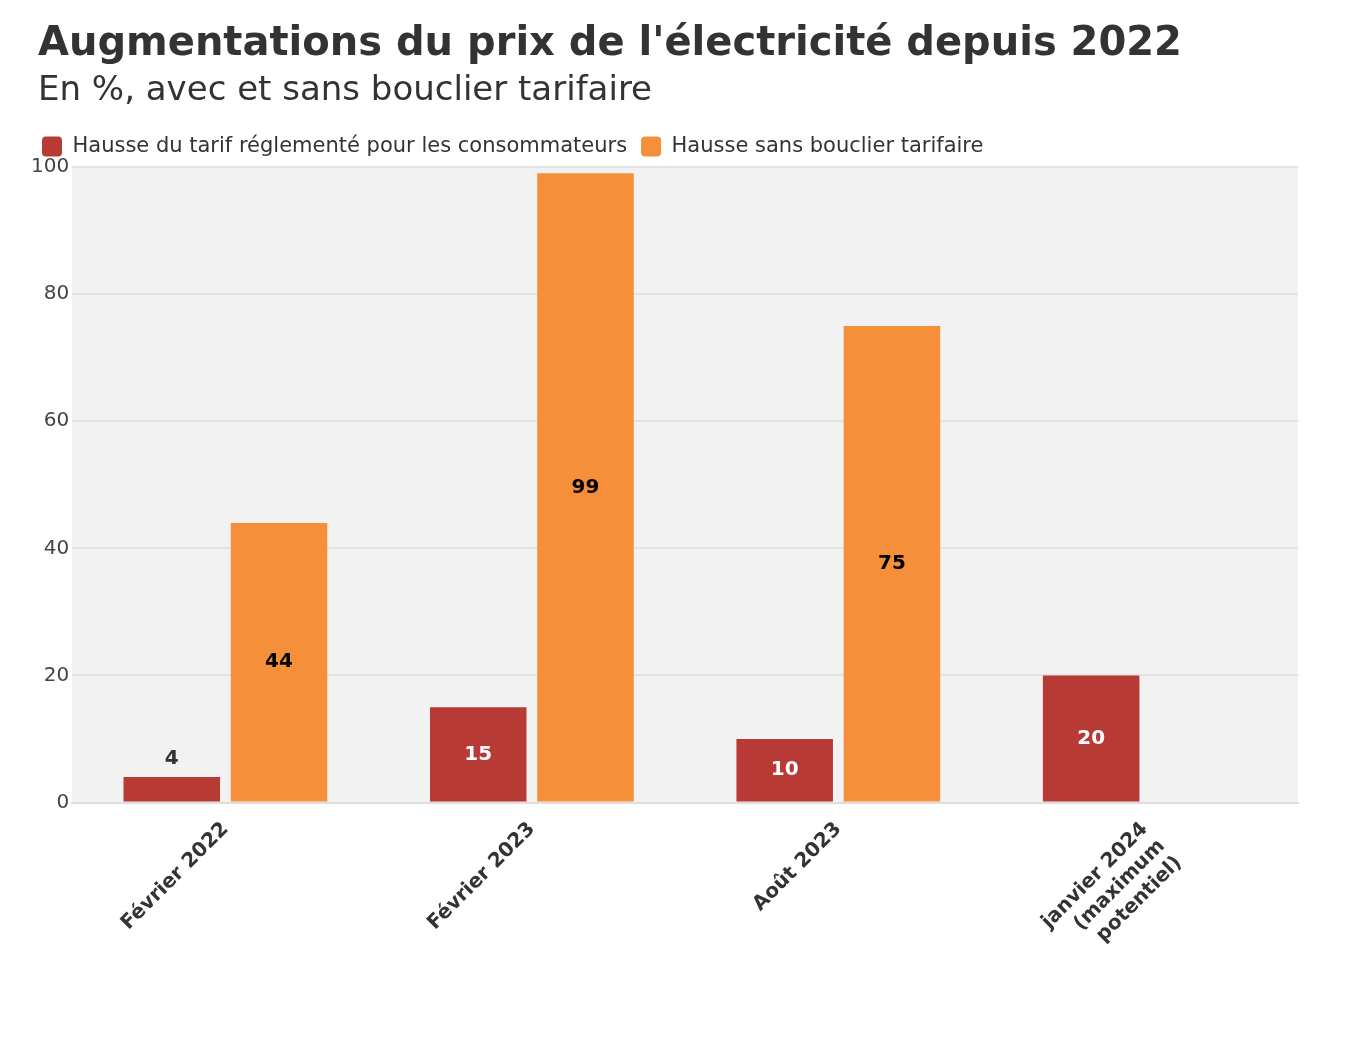 The width and height of the screenshot is (1370, 1052). Describe the element at coordinates (171, 757) in the screenshot. I see `data-label: 4` at that location.